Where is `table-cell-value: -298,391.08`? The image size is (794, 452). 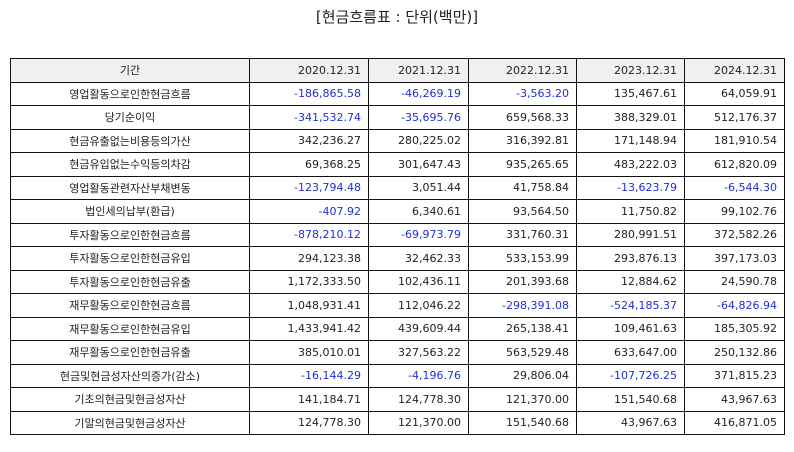
table-cell-value: -298,391.08 is located at coordinates (522, 305).